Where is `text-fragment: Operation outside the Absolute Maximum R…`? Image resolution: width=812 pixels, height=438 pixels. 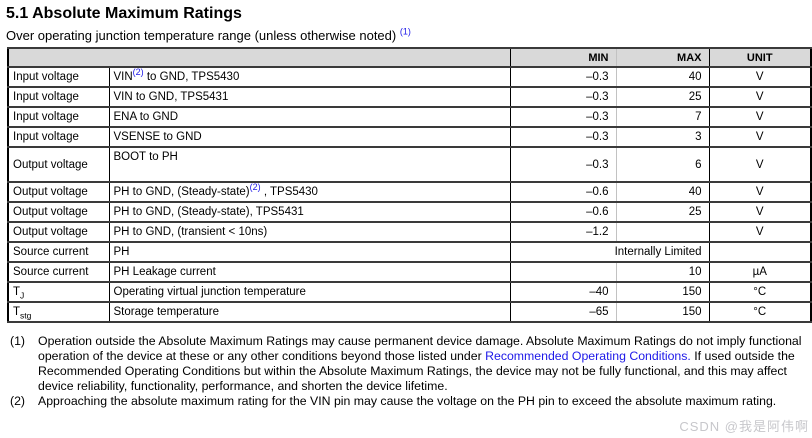
text-fragment: Operation outside the Absolute Maximum R… is located at coordinates (420, 348).